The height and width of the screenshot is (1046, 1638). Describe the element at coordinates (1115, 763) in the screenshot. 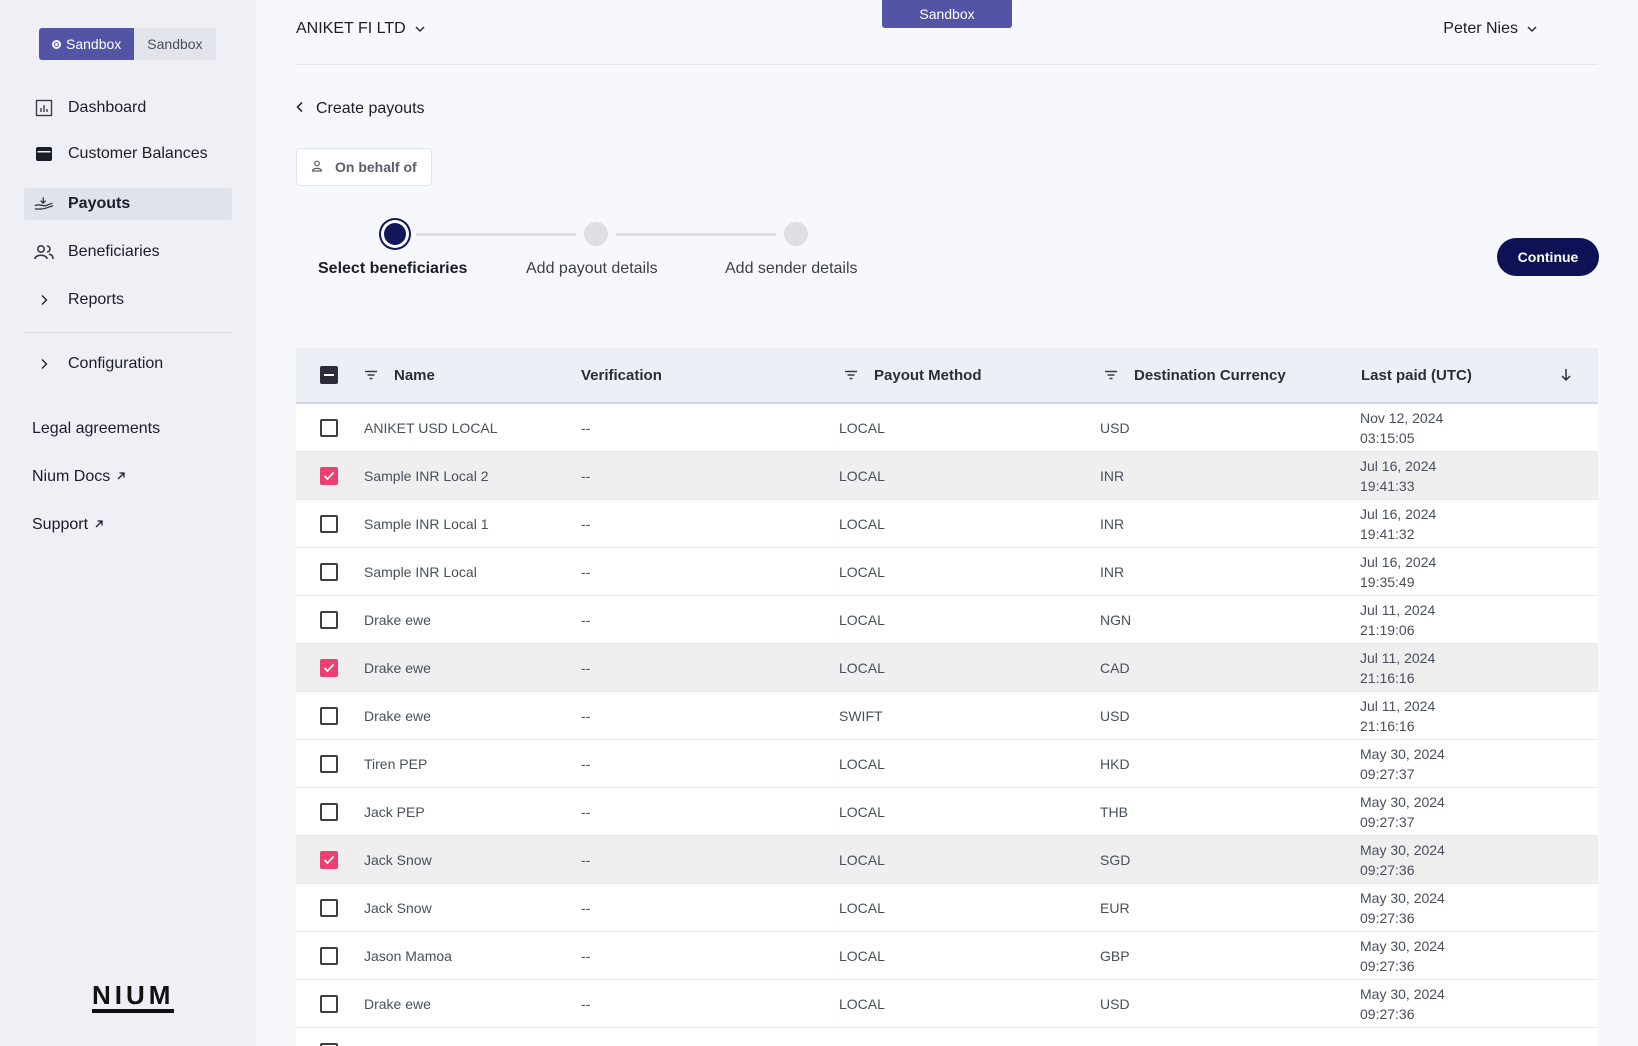

I see `currency-cell: HKD` at that location.